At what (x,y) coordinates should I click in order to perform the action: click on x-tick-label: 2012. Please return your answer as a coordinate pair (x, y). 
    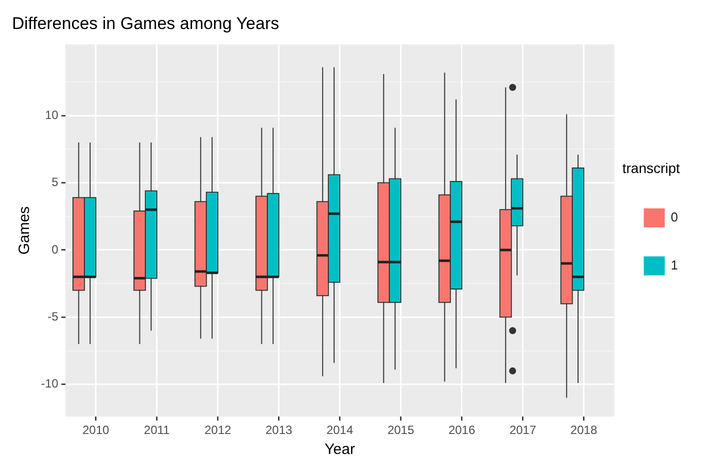
    Looking at the image, I should click on (218, 430).